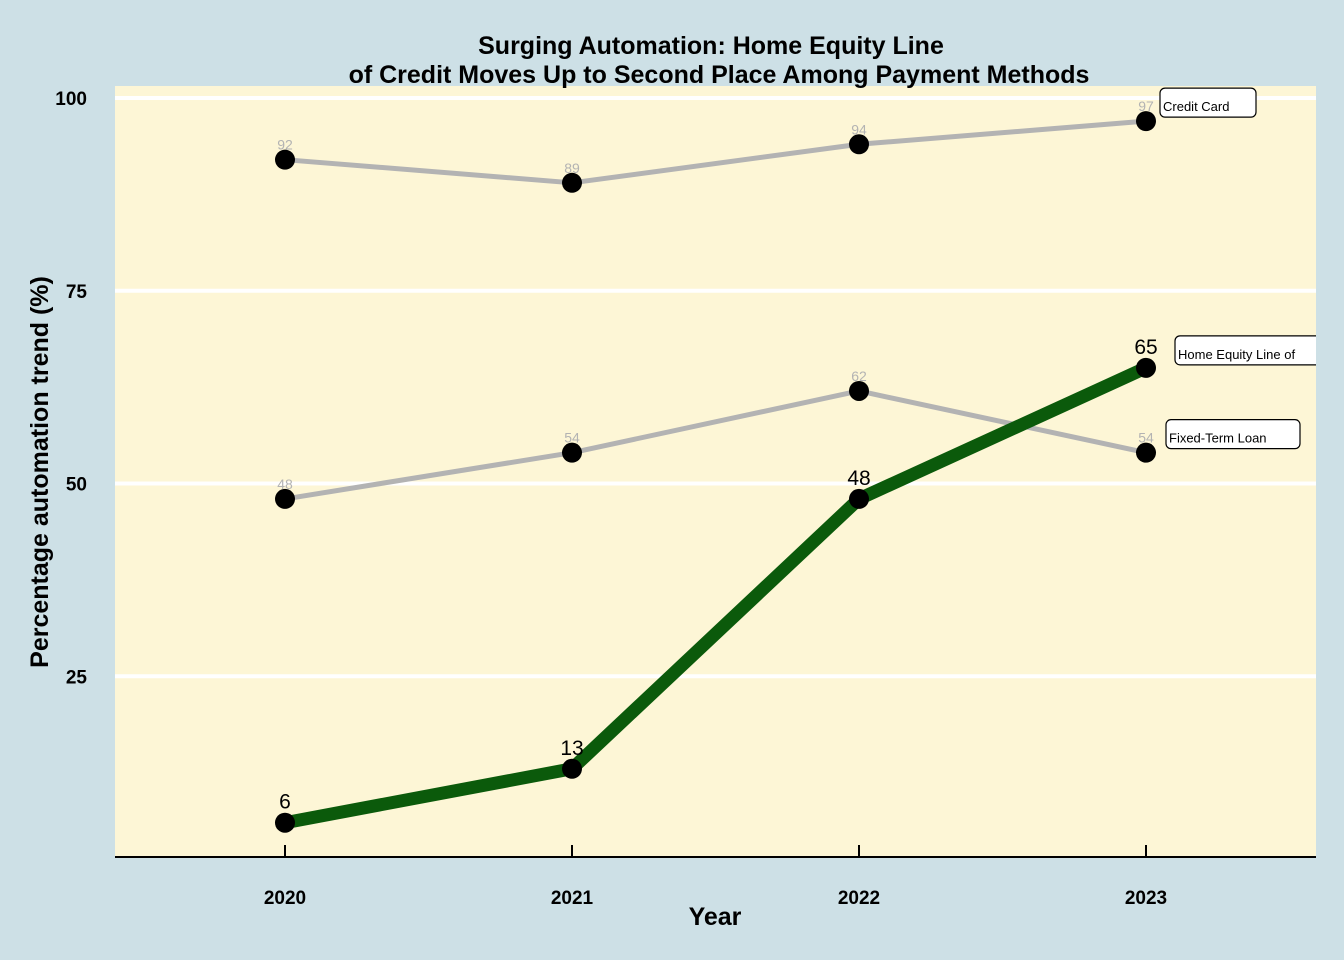 The width and height of the screenshot is (1344, 960). What do you see at coordinates (285, 159) in the screenshot?
I see `data-point-credit-card-2020` at bounding box center [285, 159].